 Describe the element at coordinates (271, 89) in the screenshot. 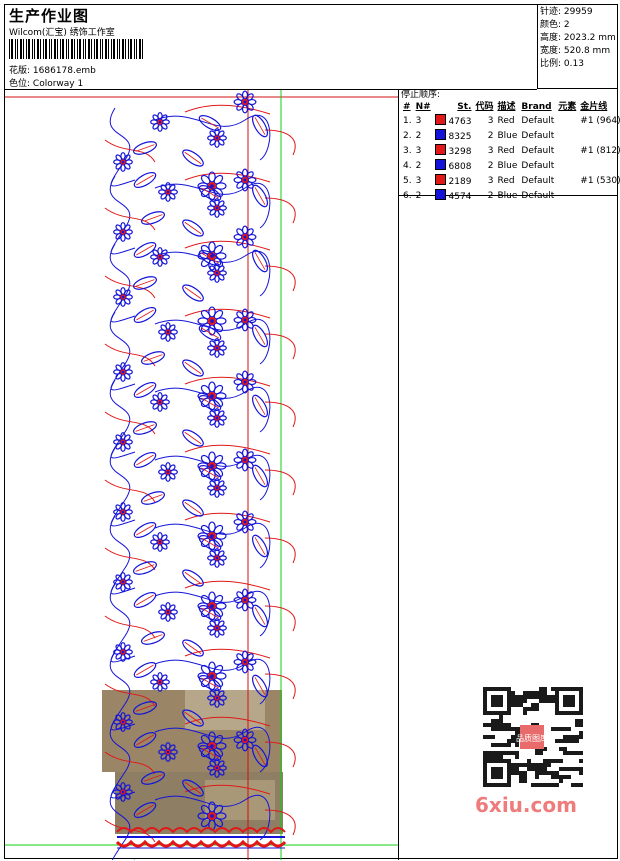

I see `header-divider` at that location.